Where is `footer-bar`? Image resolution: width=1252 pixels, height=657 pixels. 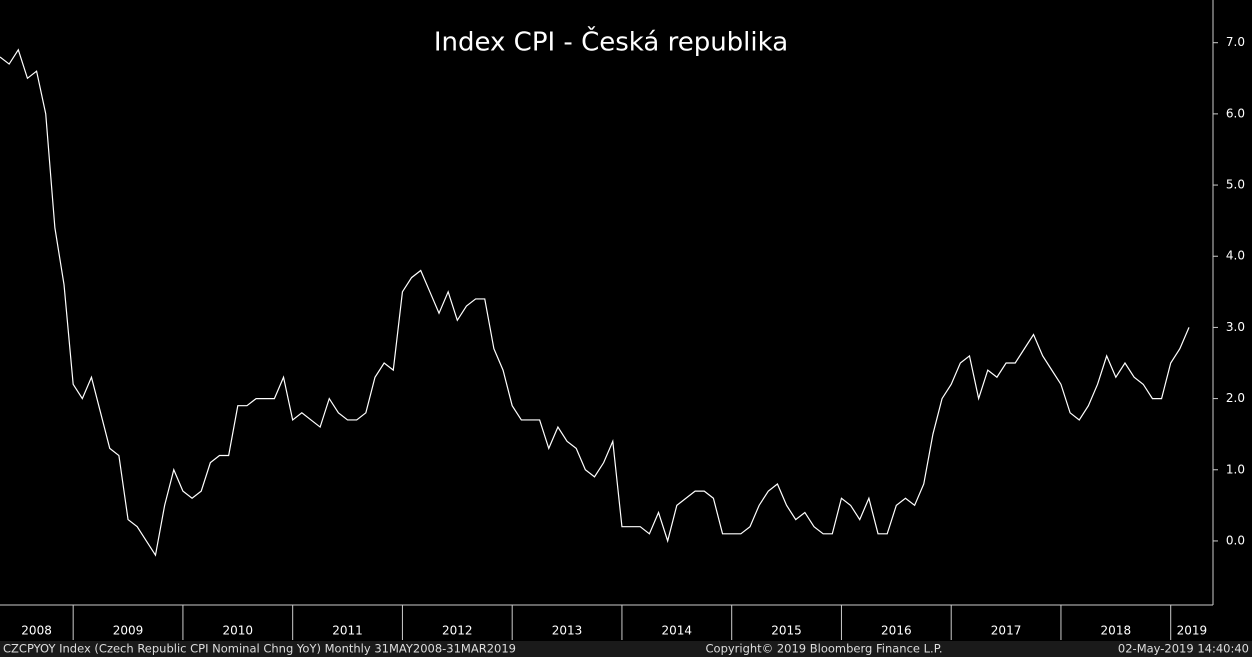 footer-bar is located at coordinates (626, 649).